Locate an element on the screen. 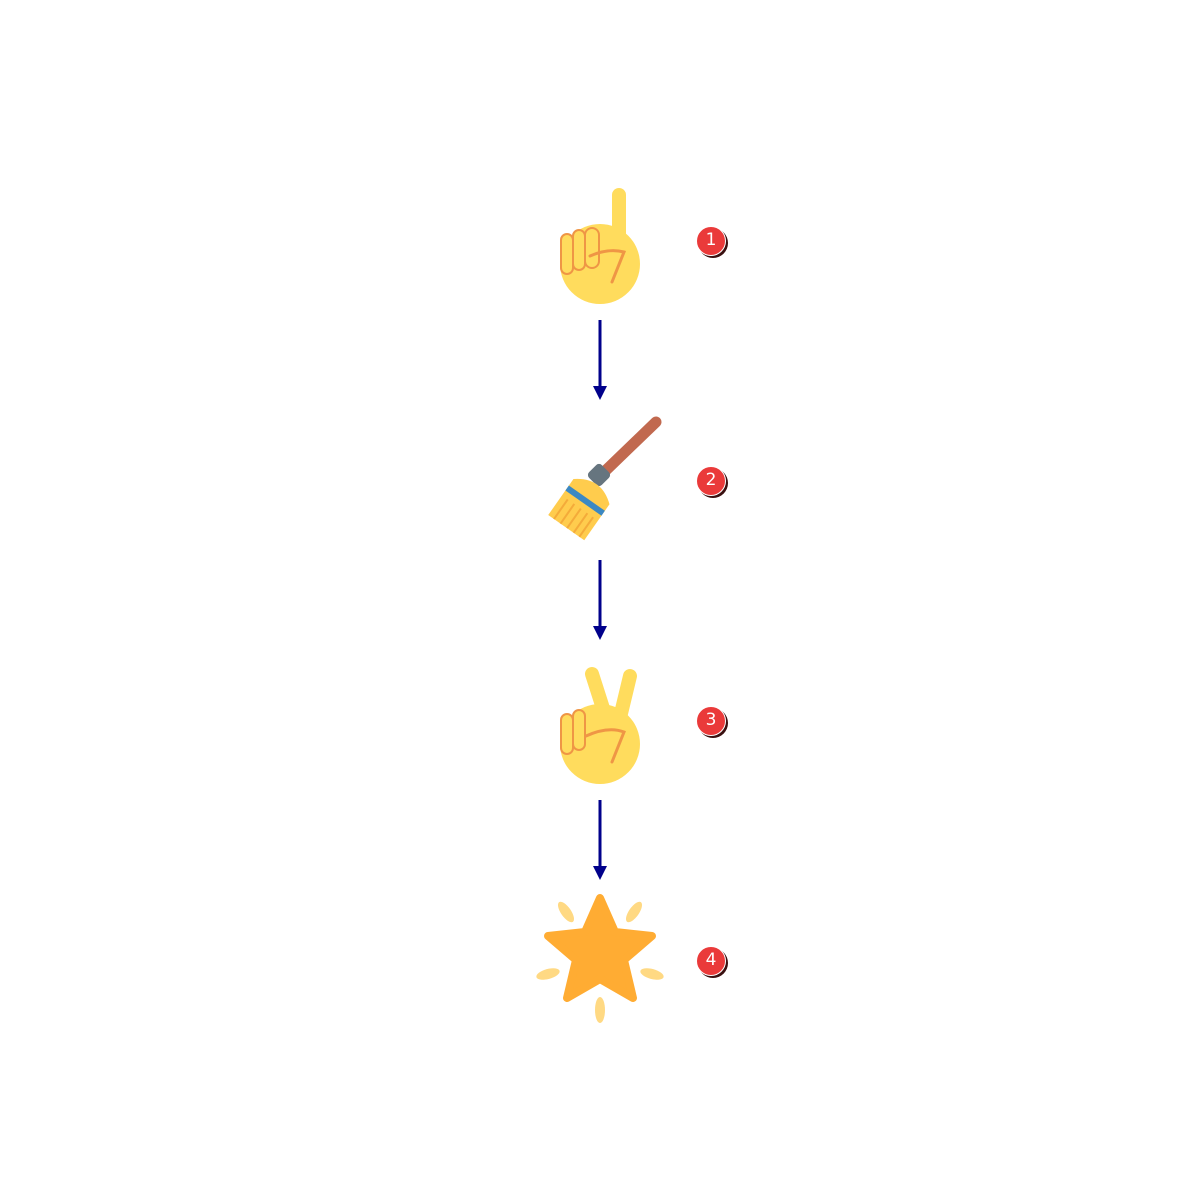 The width and height of the screenshot is (1200, 1200). index-pointing-up-icon is located at coordinates (600, 240).